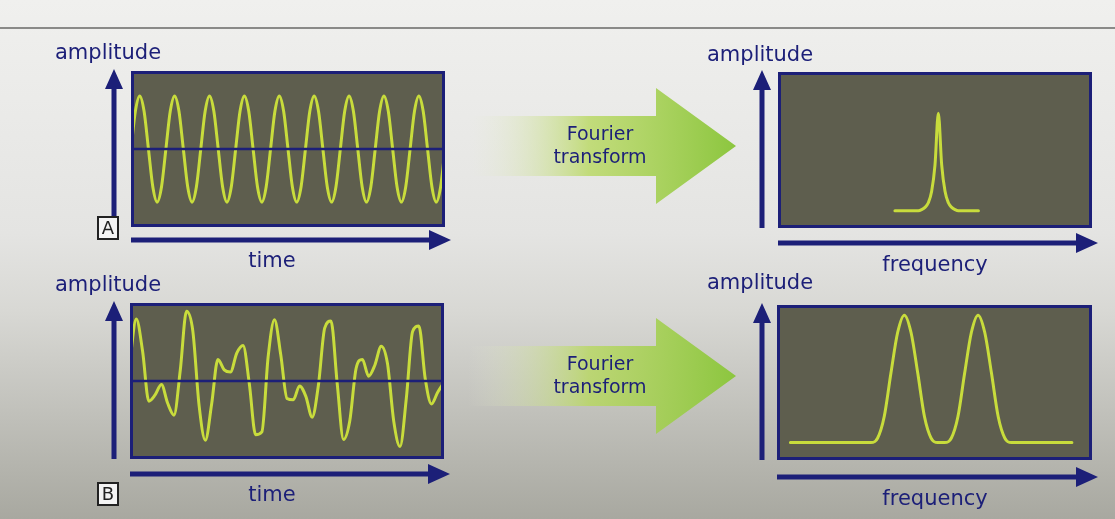 This screenshot has height=519, width=1115. I want to click on text: B, so click(108, 494).